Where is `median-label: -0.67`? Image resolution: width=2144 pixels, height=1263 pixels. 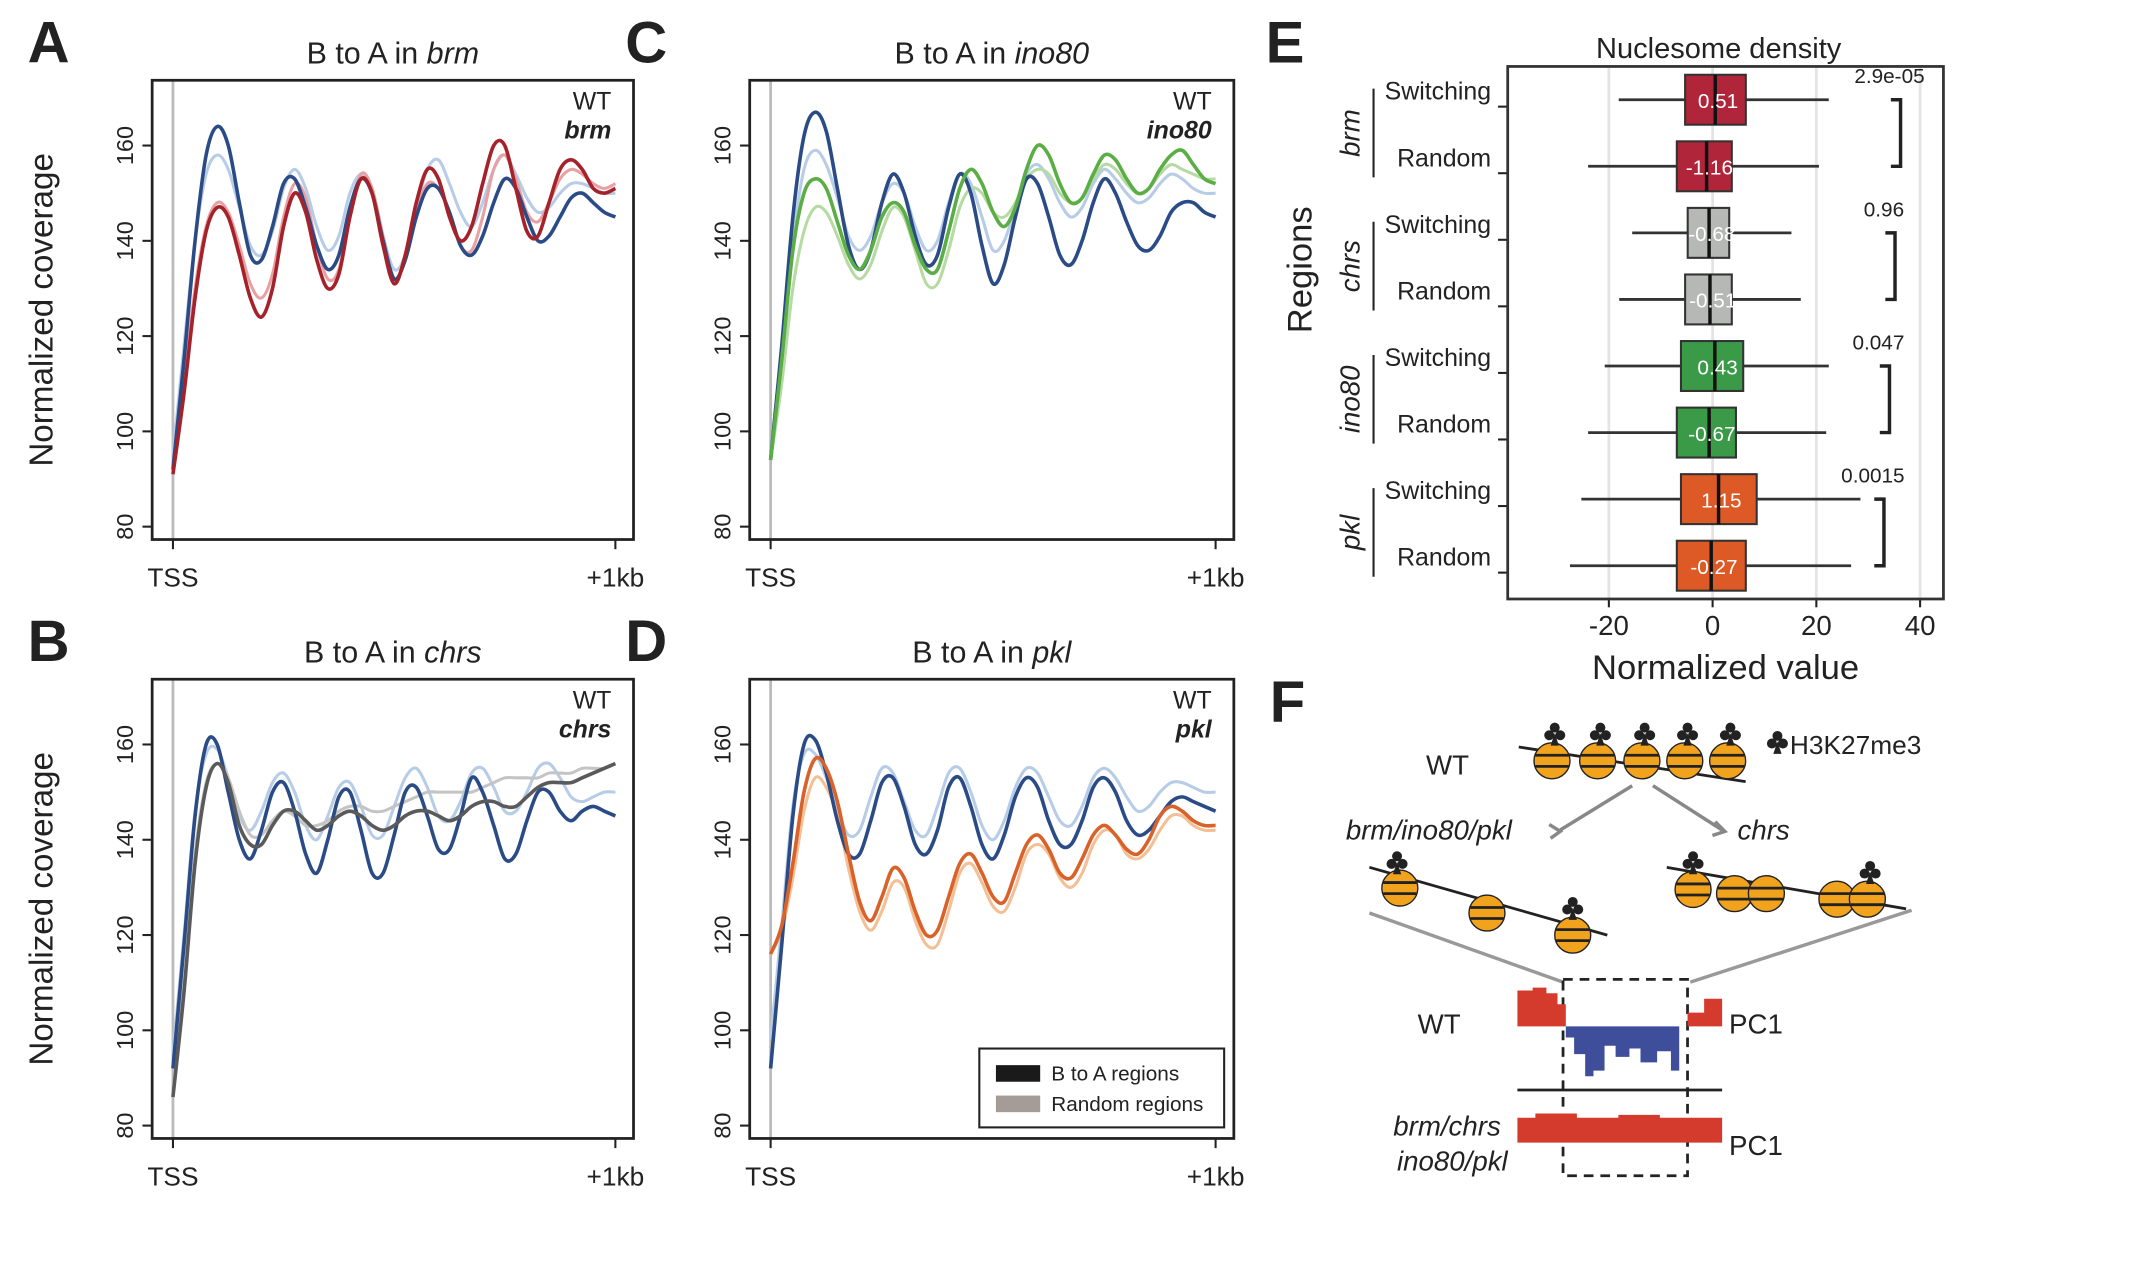
median-label: -0.67 is located at coordinates (1711, 434).